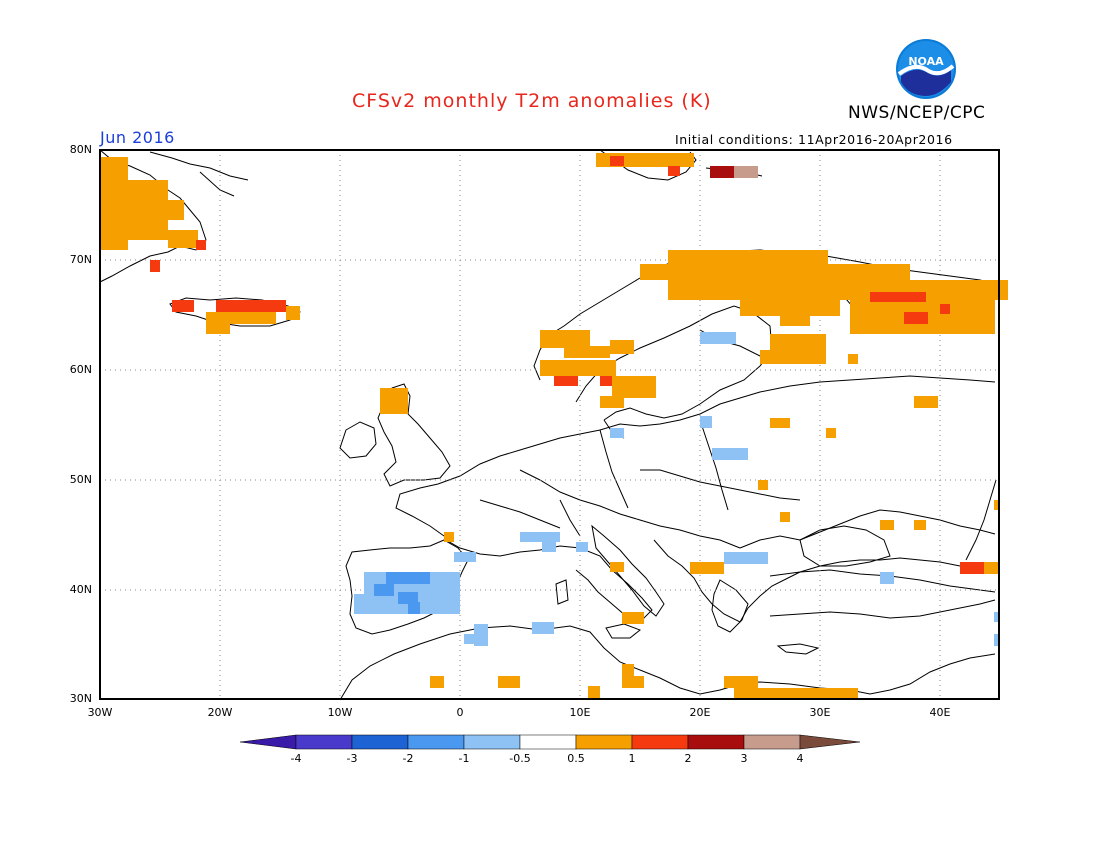 This screenshot has width=1100, height=850. Describe the element at coordinates (80, 259) in the screenshot. I see `lat-label-70n: 70N` at that location.